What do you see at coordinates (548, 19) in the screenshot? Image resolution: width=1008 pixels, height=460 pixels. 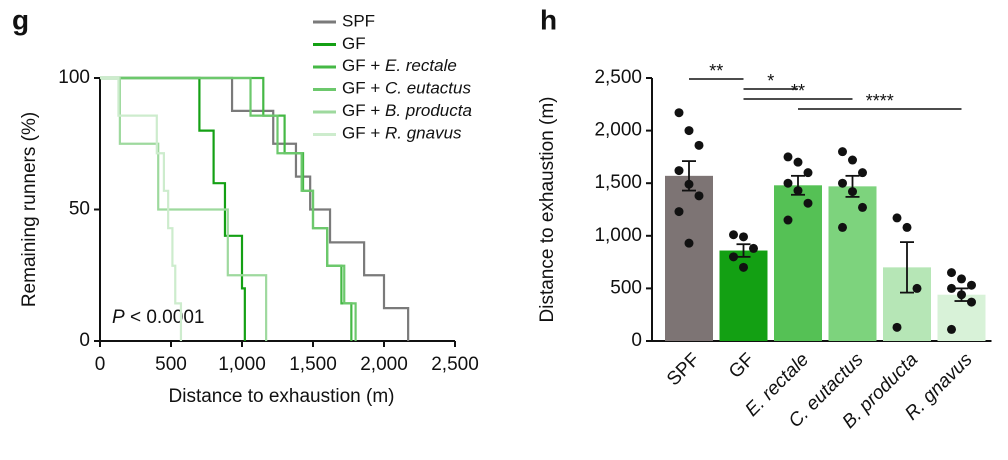 I see `panel-label: h` at bounding box center [548, 19].